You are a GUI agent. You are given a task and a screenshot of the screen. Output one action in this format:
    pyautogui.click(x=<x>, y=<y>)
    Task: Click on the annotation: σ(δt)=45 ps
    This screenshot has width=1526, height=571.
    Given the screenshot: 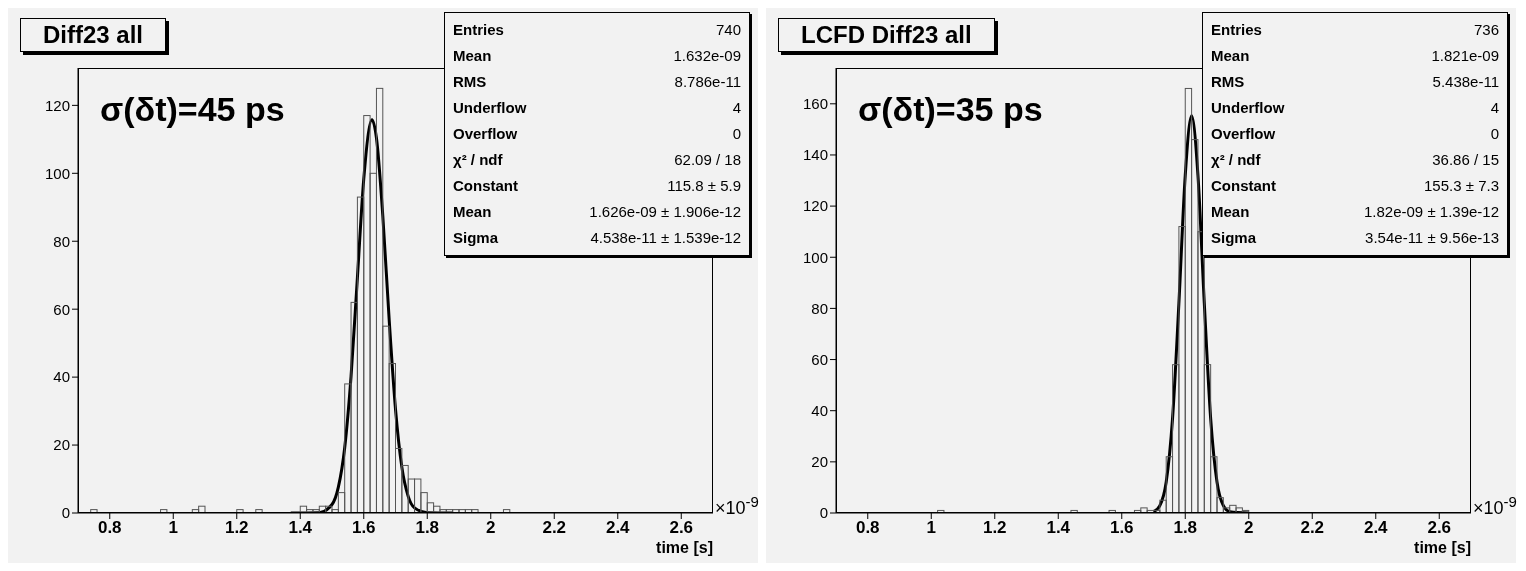 What is the action you would take?
    pyautogui.click(x=192, y=109)
    